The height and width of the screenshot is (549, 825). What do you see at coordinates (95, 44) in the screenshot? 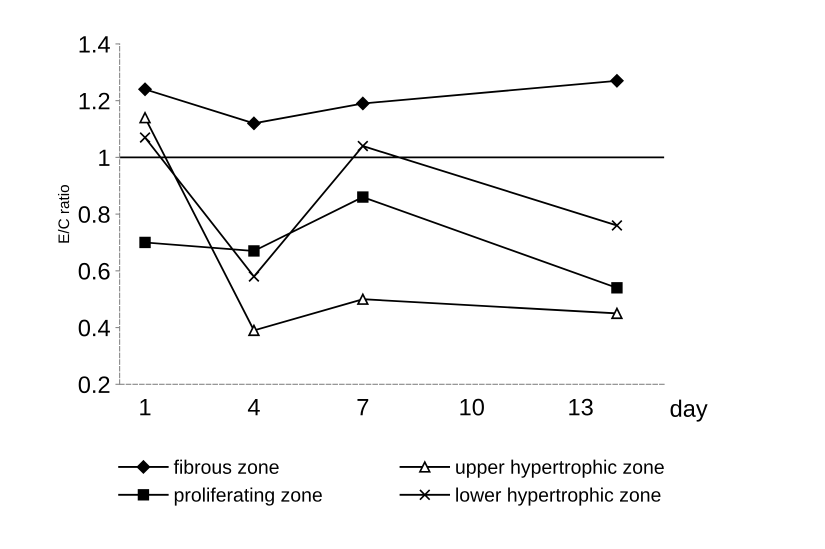
I see `y-tick-label: 1.4` at bounding box center [95, 44].